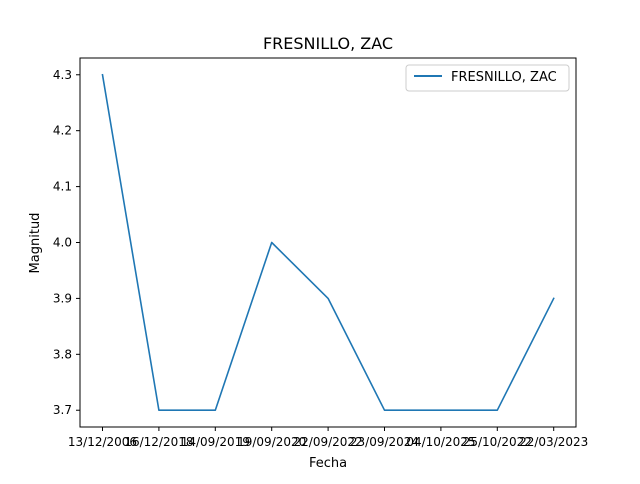 The width and height of the screenshot is (640, 484). I want to click on legend: FRESNILLO, ZAC, so click(487, 78).